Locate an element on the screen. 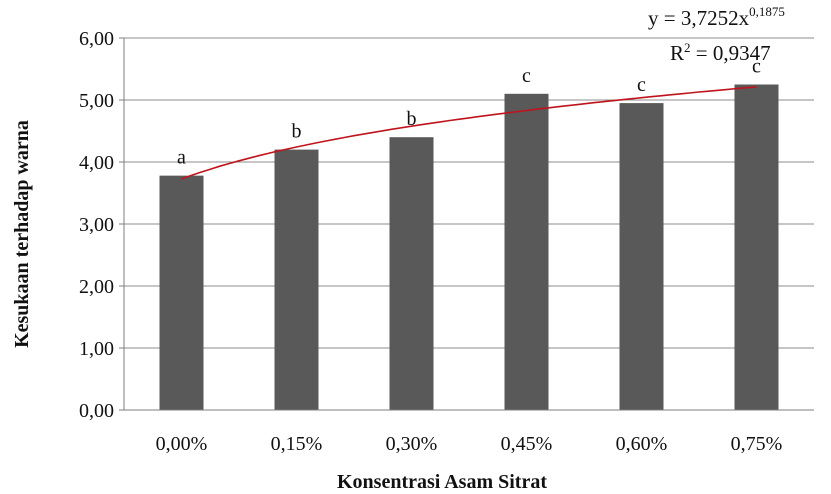  r2-value: = 0,9347 is located at coordinates (731, 53).